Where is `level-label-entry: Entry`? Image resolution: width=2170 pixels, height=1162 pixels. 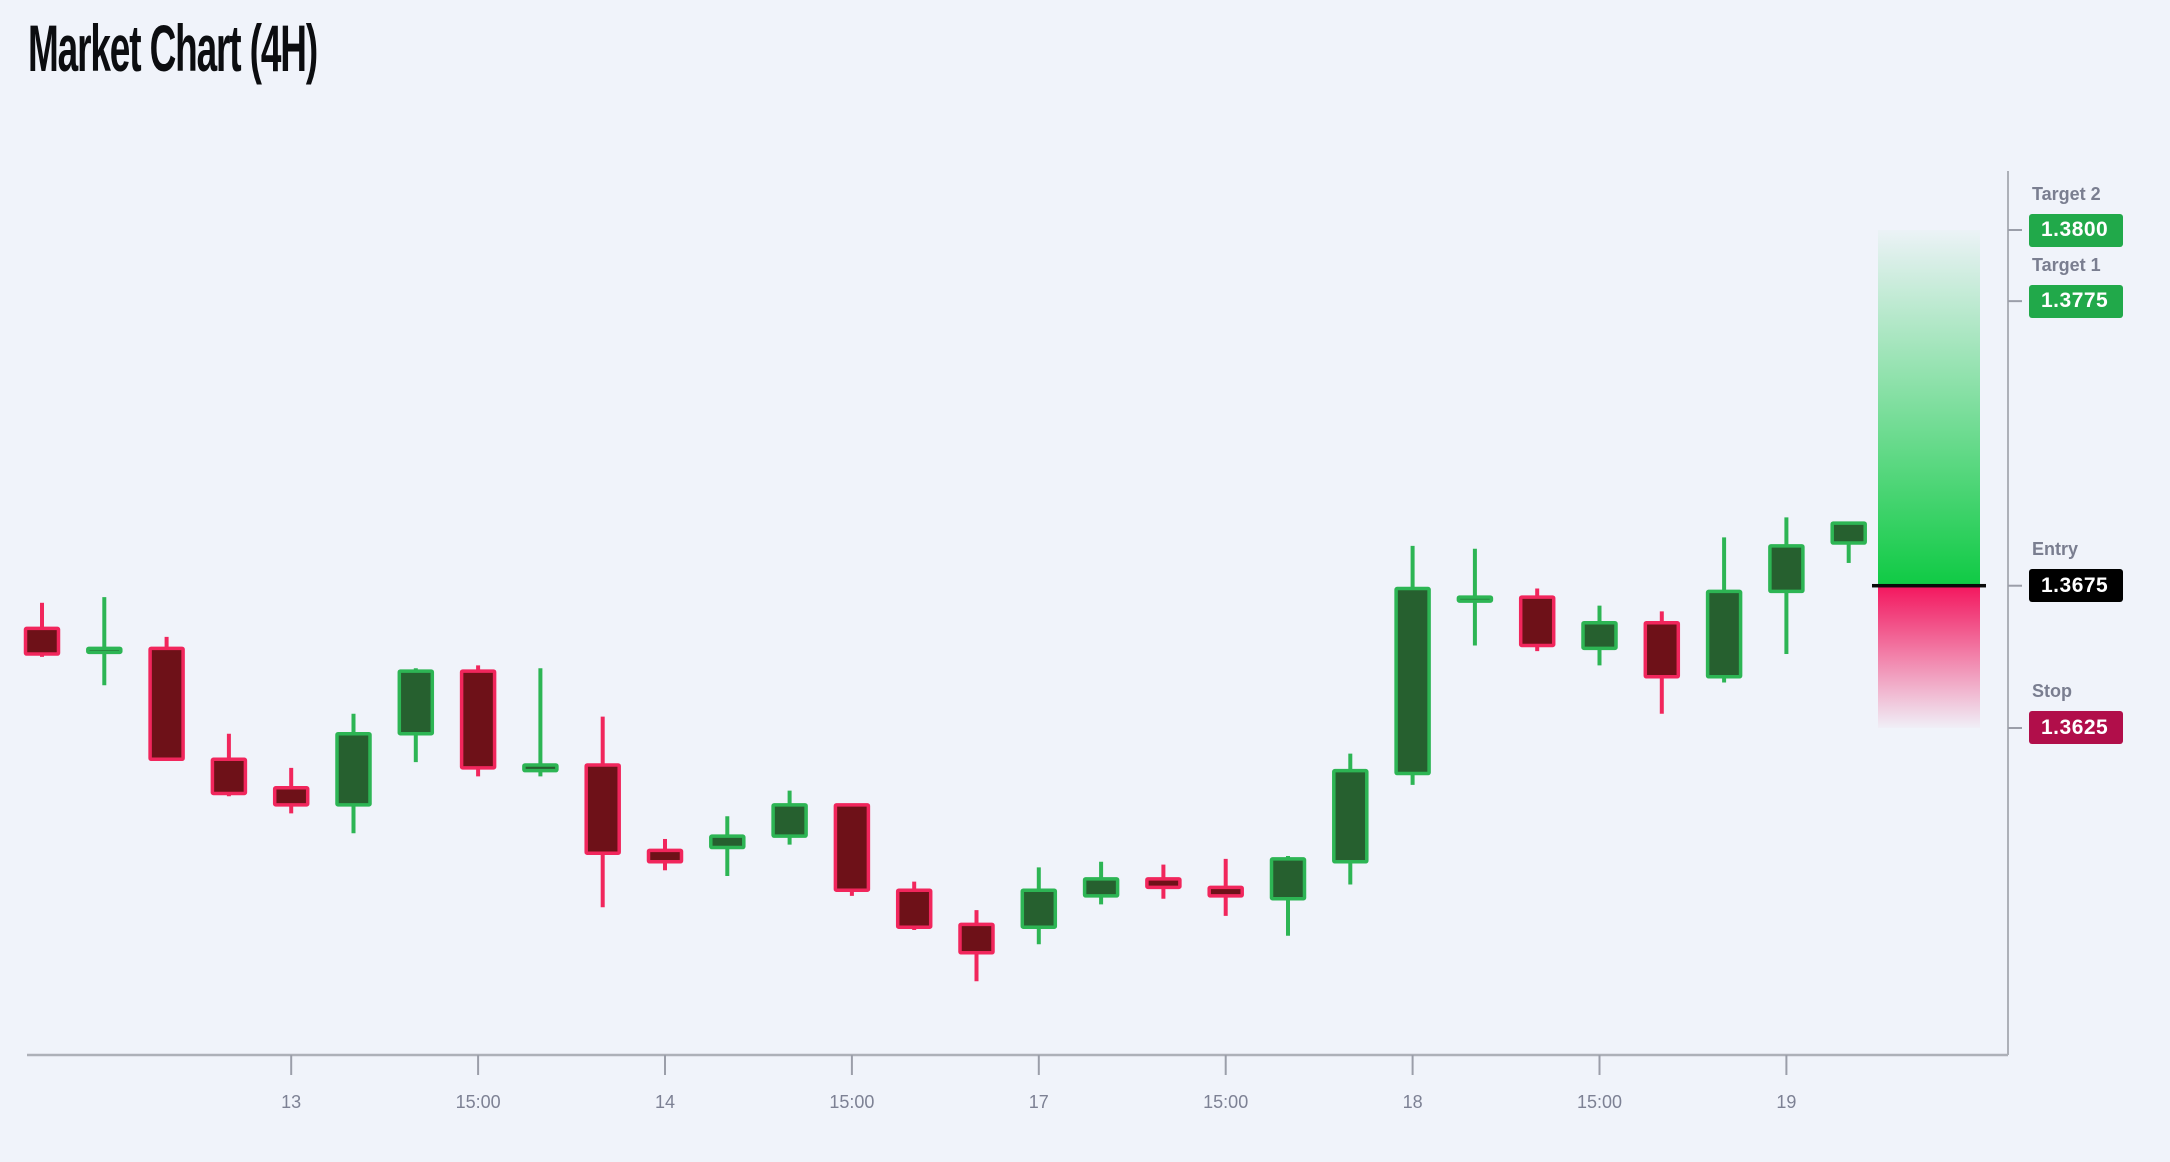 level-label-entry: Entry is located at coordinates (2055, 549).